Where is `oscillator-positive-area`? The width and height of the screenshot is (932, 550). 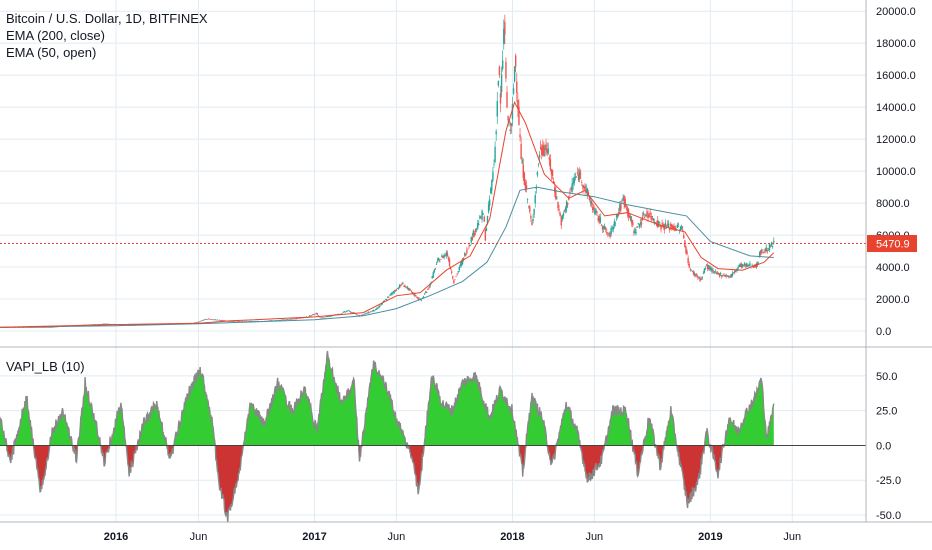
oscillator-positive-area is located at coordinates (387, 398).